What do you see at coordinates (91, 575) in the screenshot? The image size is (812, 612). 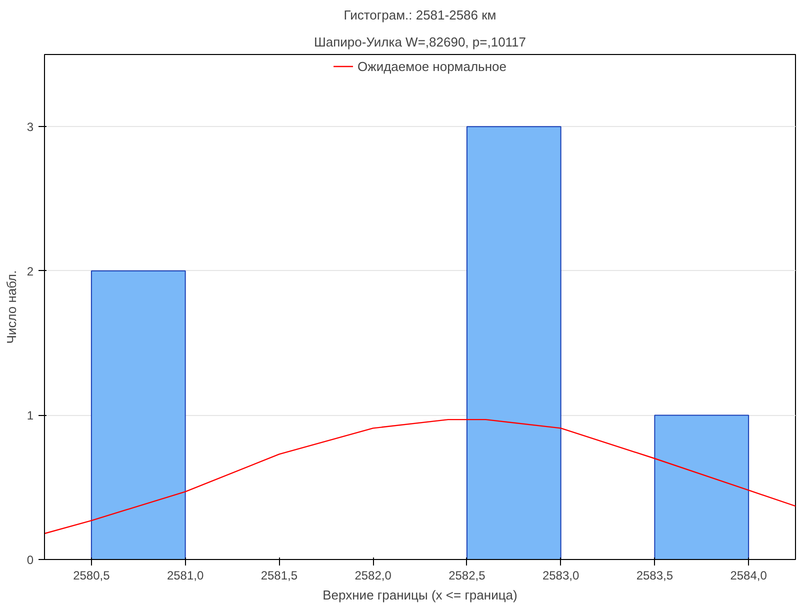 I see `x-tick-label: 2580,5` at bounding box center [91, 575].